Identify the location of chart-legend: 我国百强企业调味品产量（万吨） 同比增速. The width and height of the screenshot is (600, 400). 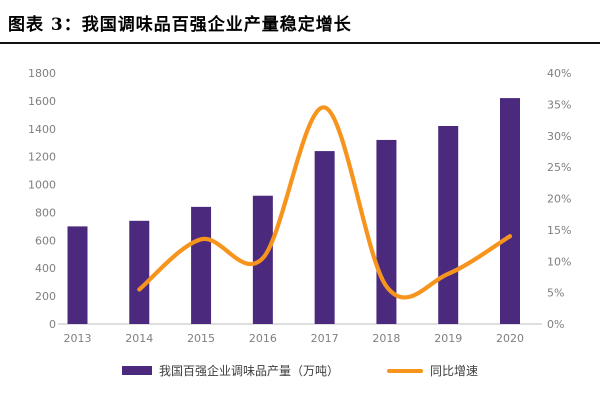
(300, 370).